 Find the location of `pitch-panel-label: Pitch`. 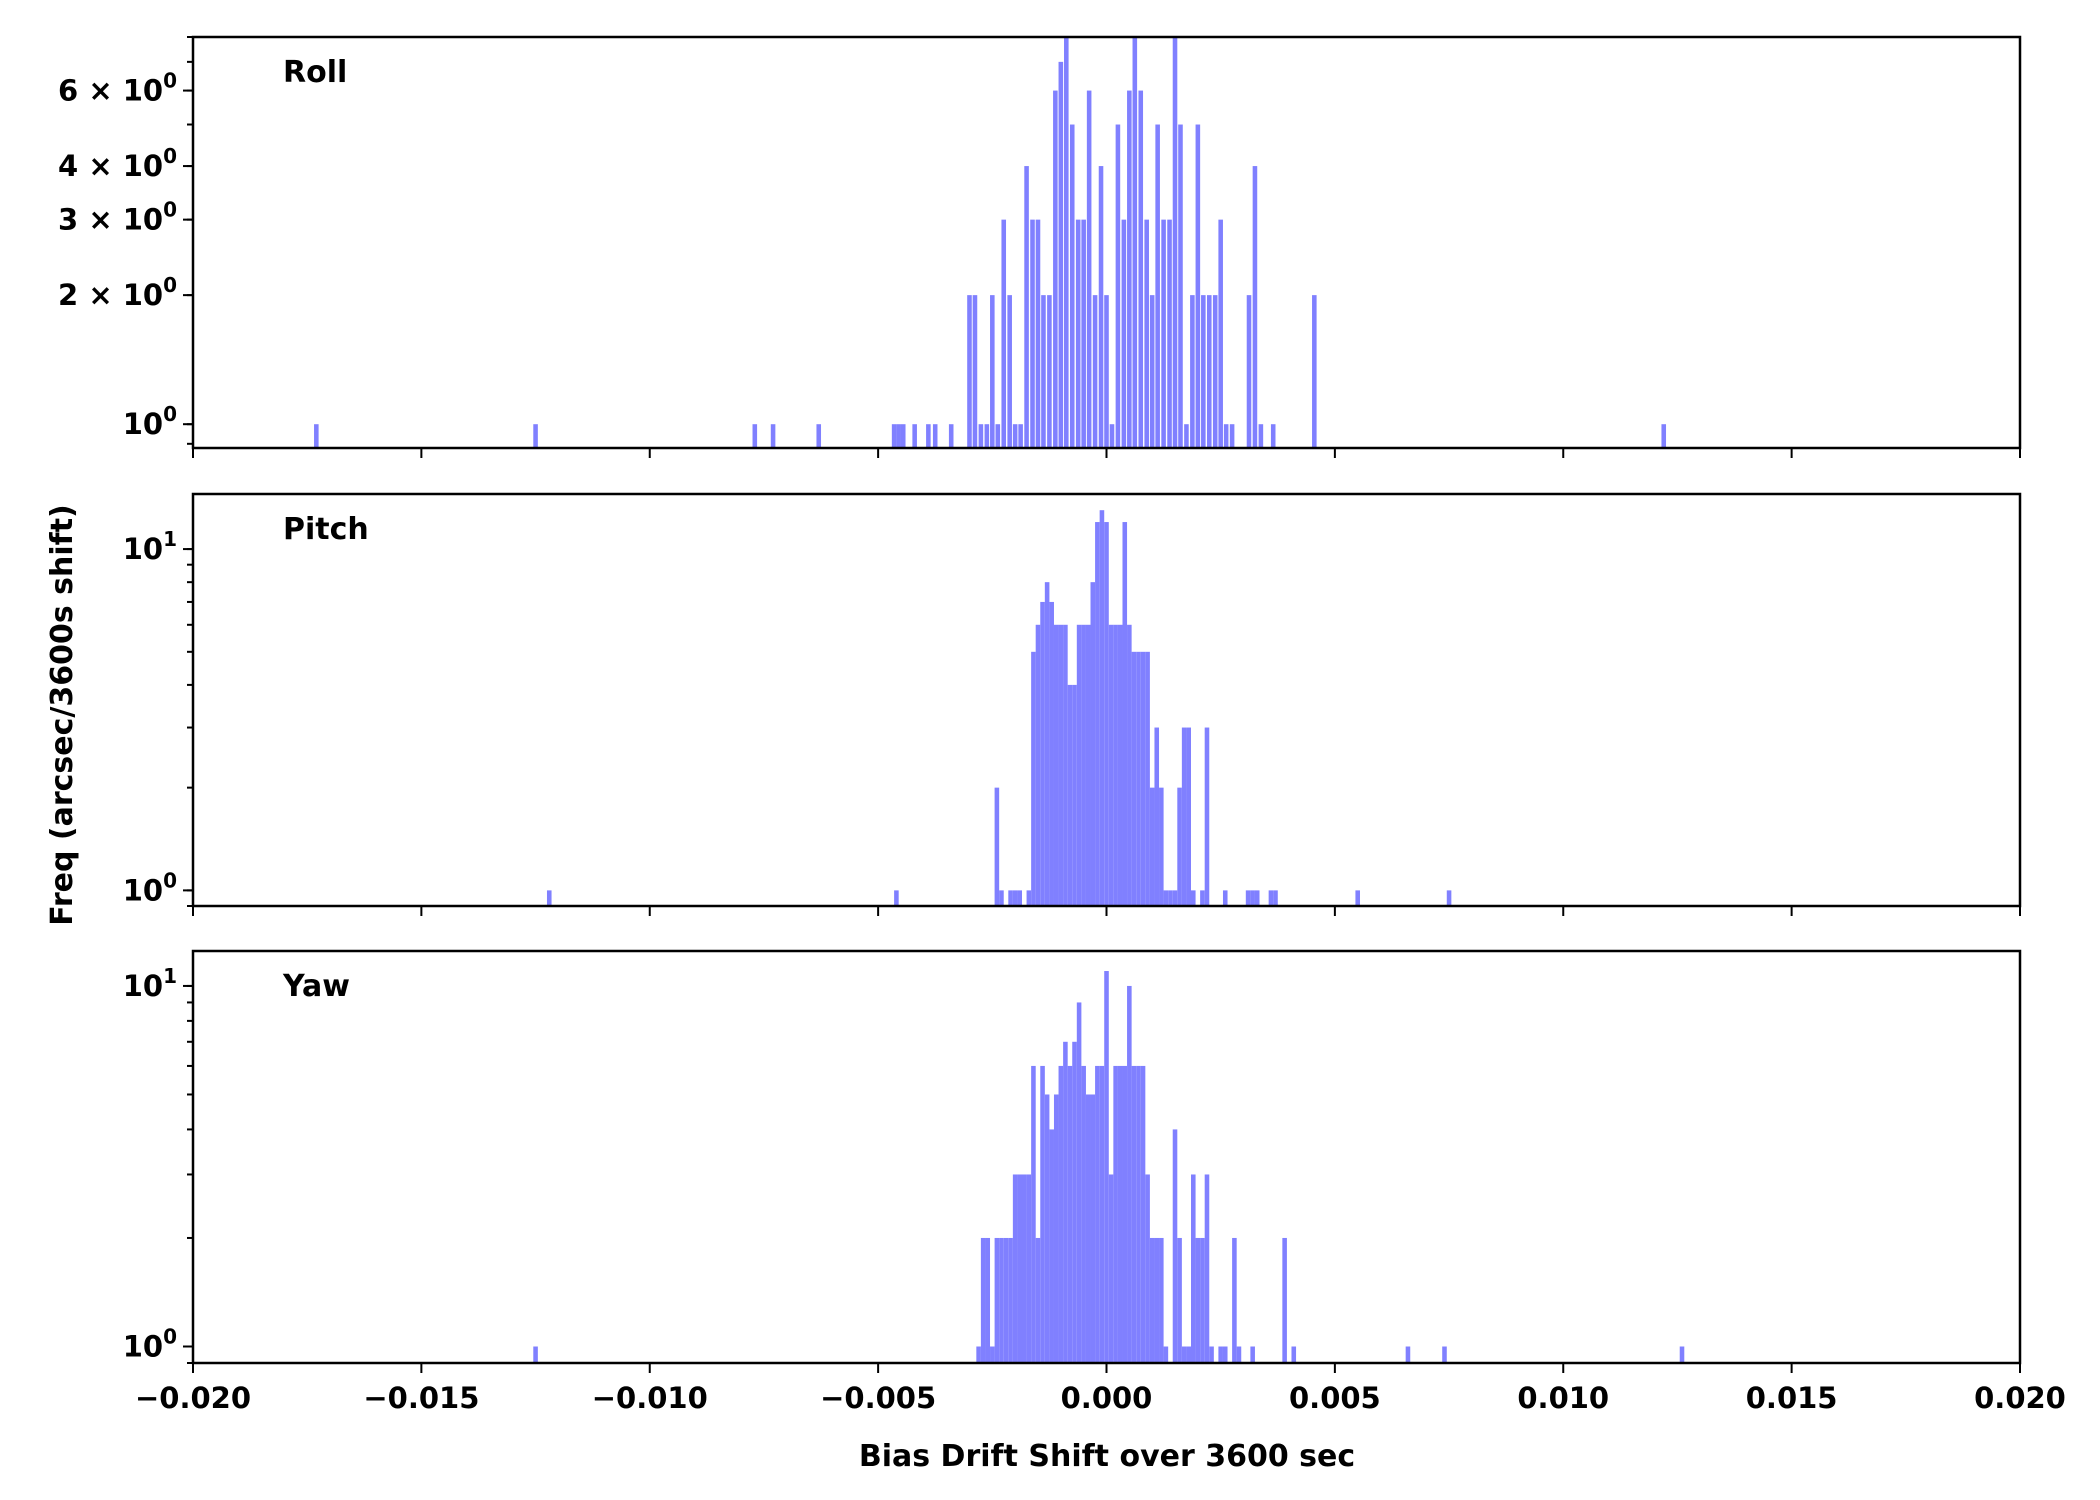

pitch-panel-label: Pitch is located at coordinates (326, 529).